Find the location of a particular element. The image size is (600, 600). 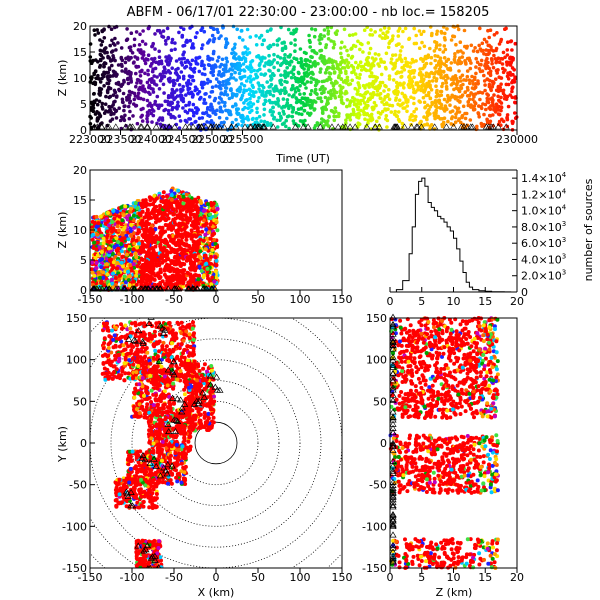

histogram-ytick-label: 2.0×103 is located at coordinates (543, 276).